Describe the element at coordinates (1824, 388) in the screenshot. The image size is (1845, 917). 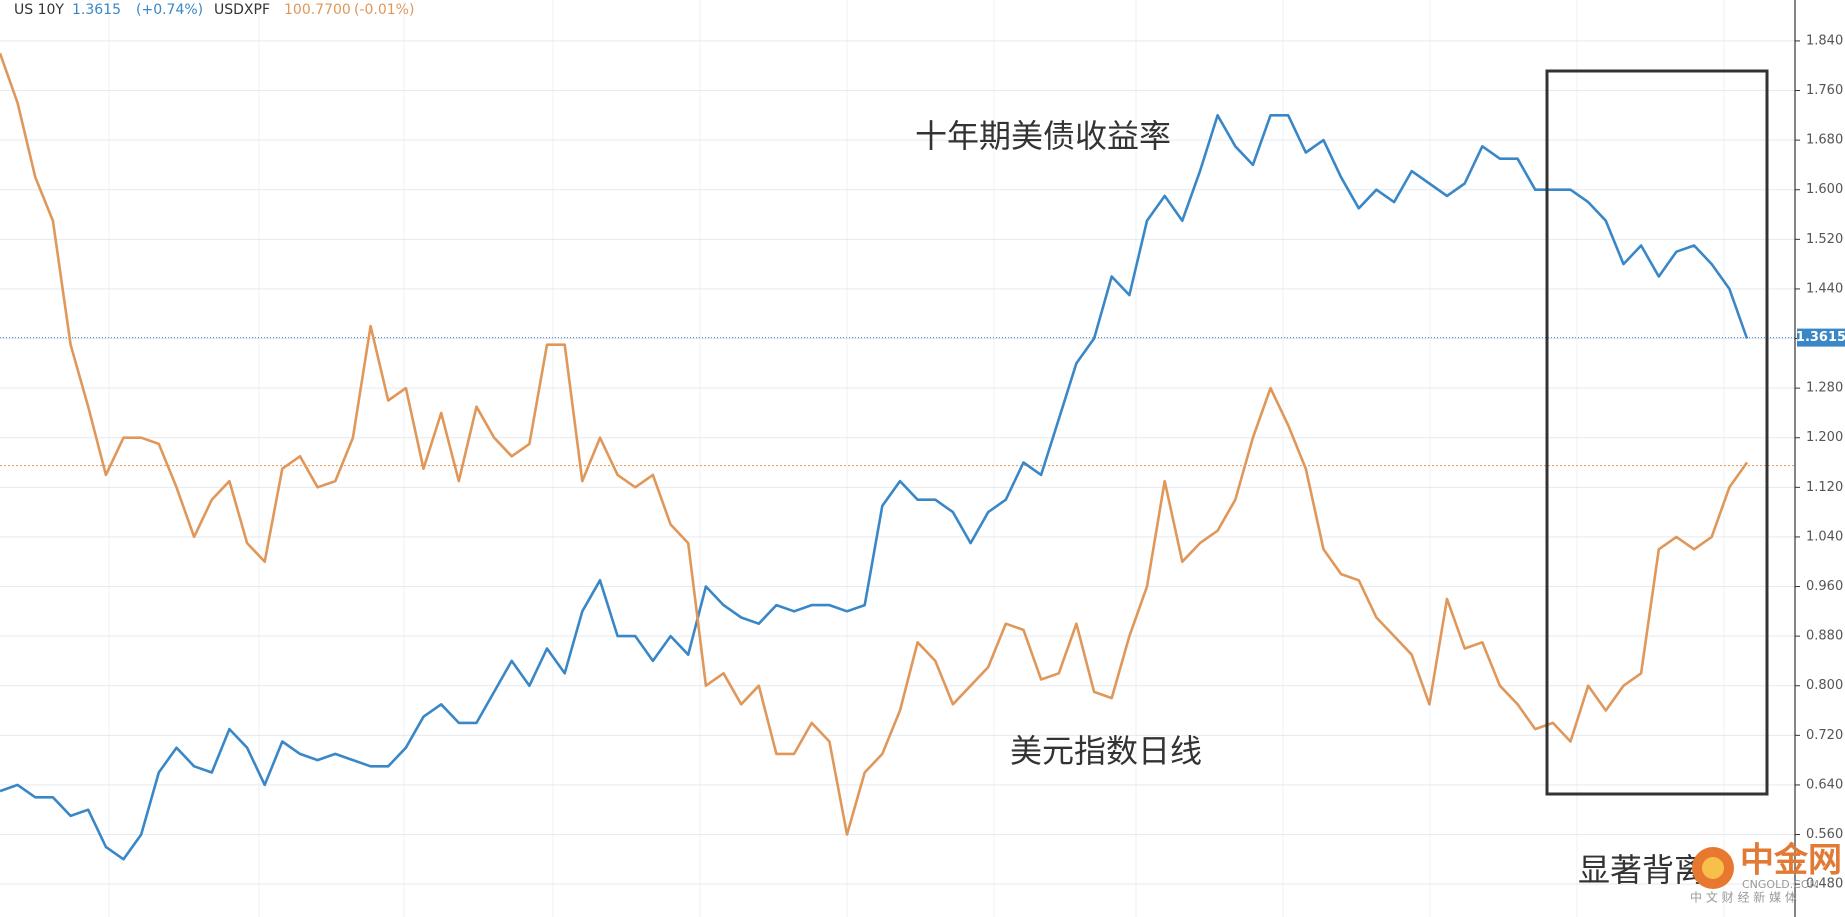
I see `y-tick-label: 1.280` at that location.